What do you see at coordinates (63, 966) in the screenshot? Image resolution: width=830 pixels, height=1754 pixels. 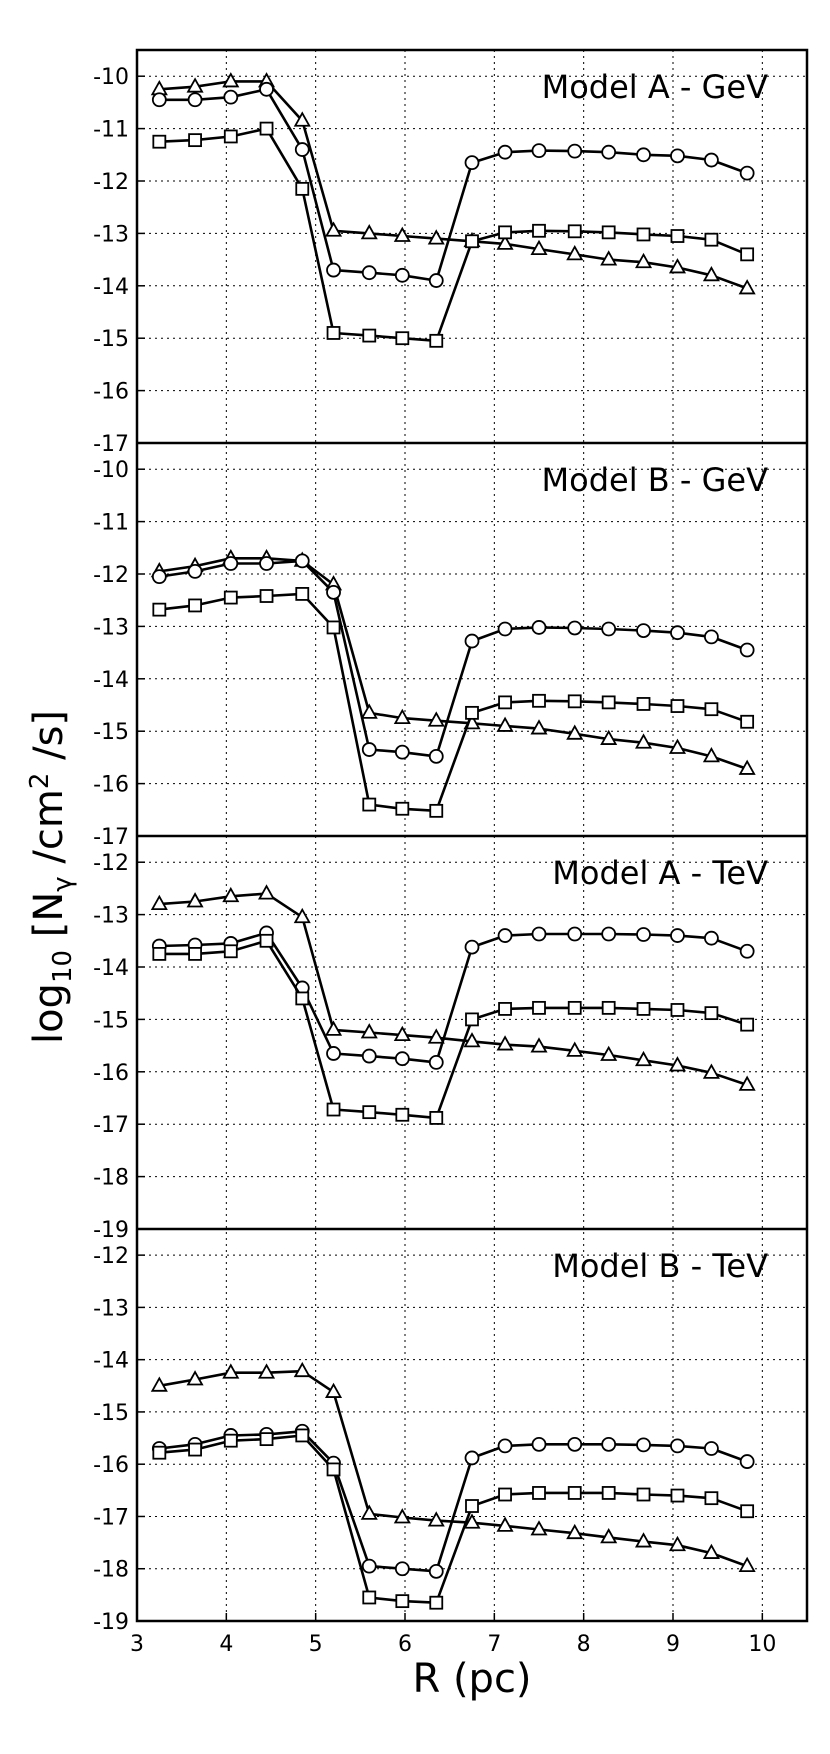 I see `y-axis-label-sub: 10` at bounding box center [63, 966].